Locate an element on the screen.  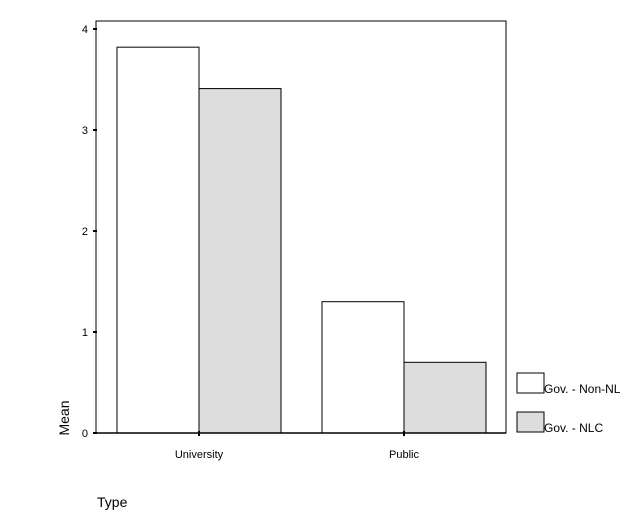
y-tick-label: 3 is located at coordinates (85, 131).